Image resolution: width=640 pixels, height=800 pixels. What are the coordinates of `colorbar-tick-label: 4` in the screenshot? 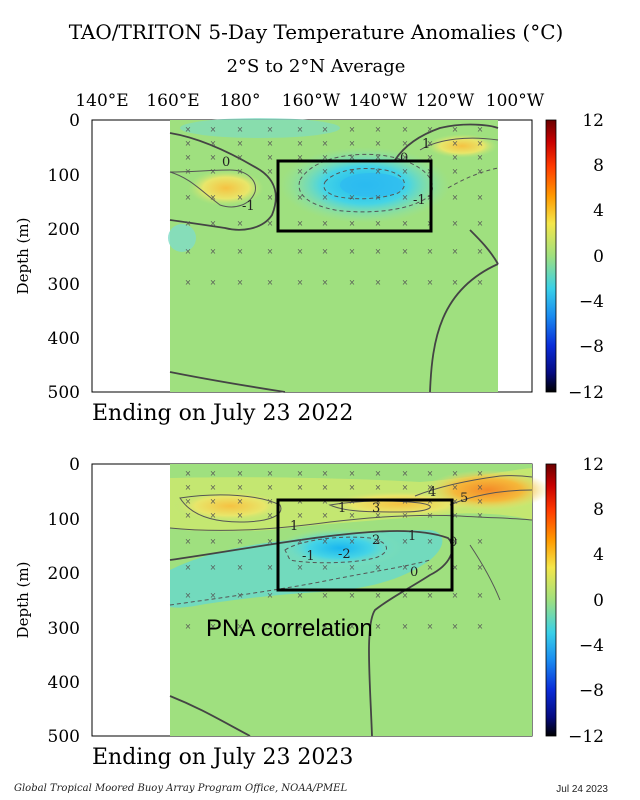 It's located at (598, 211).